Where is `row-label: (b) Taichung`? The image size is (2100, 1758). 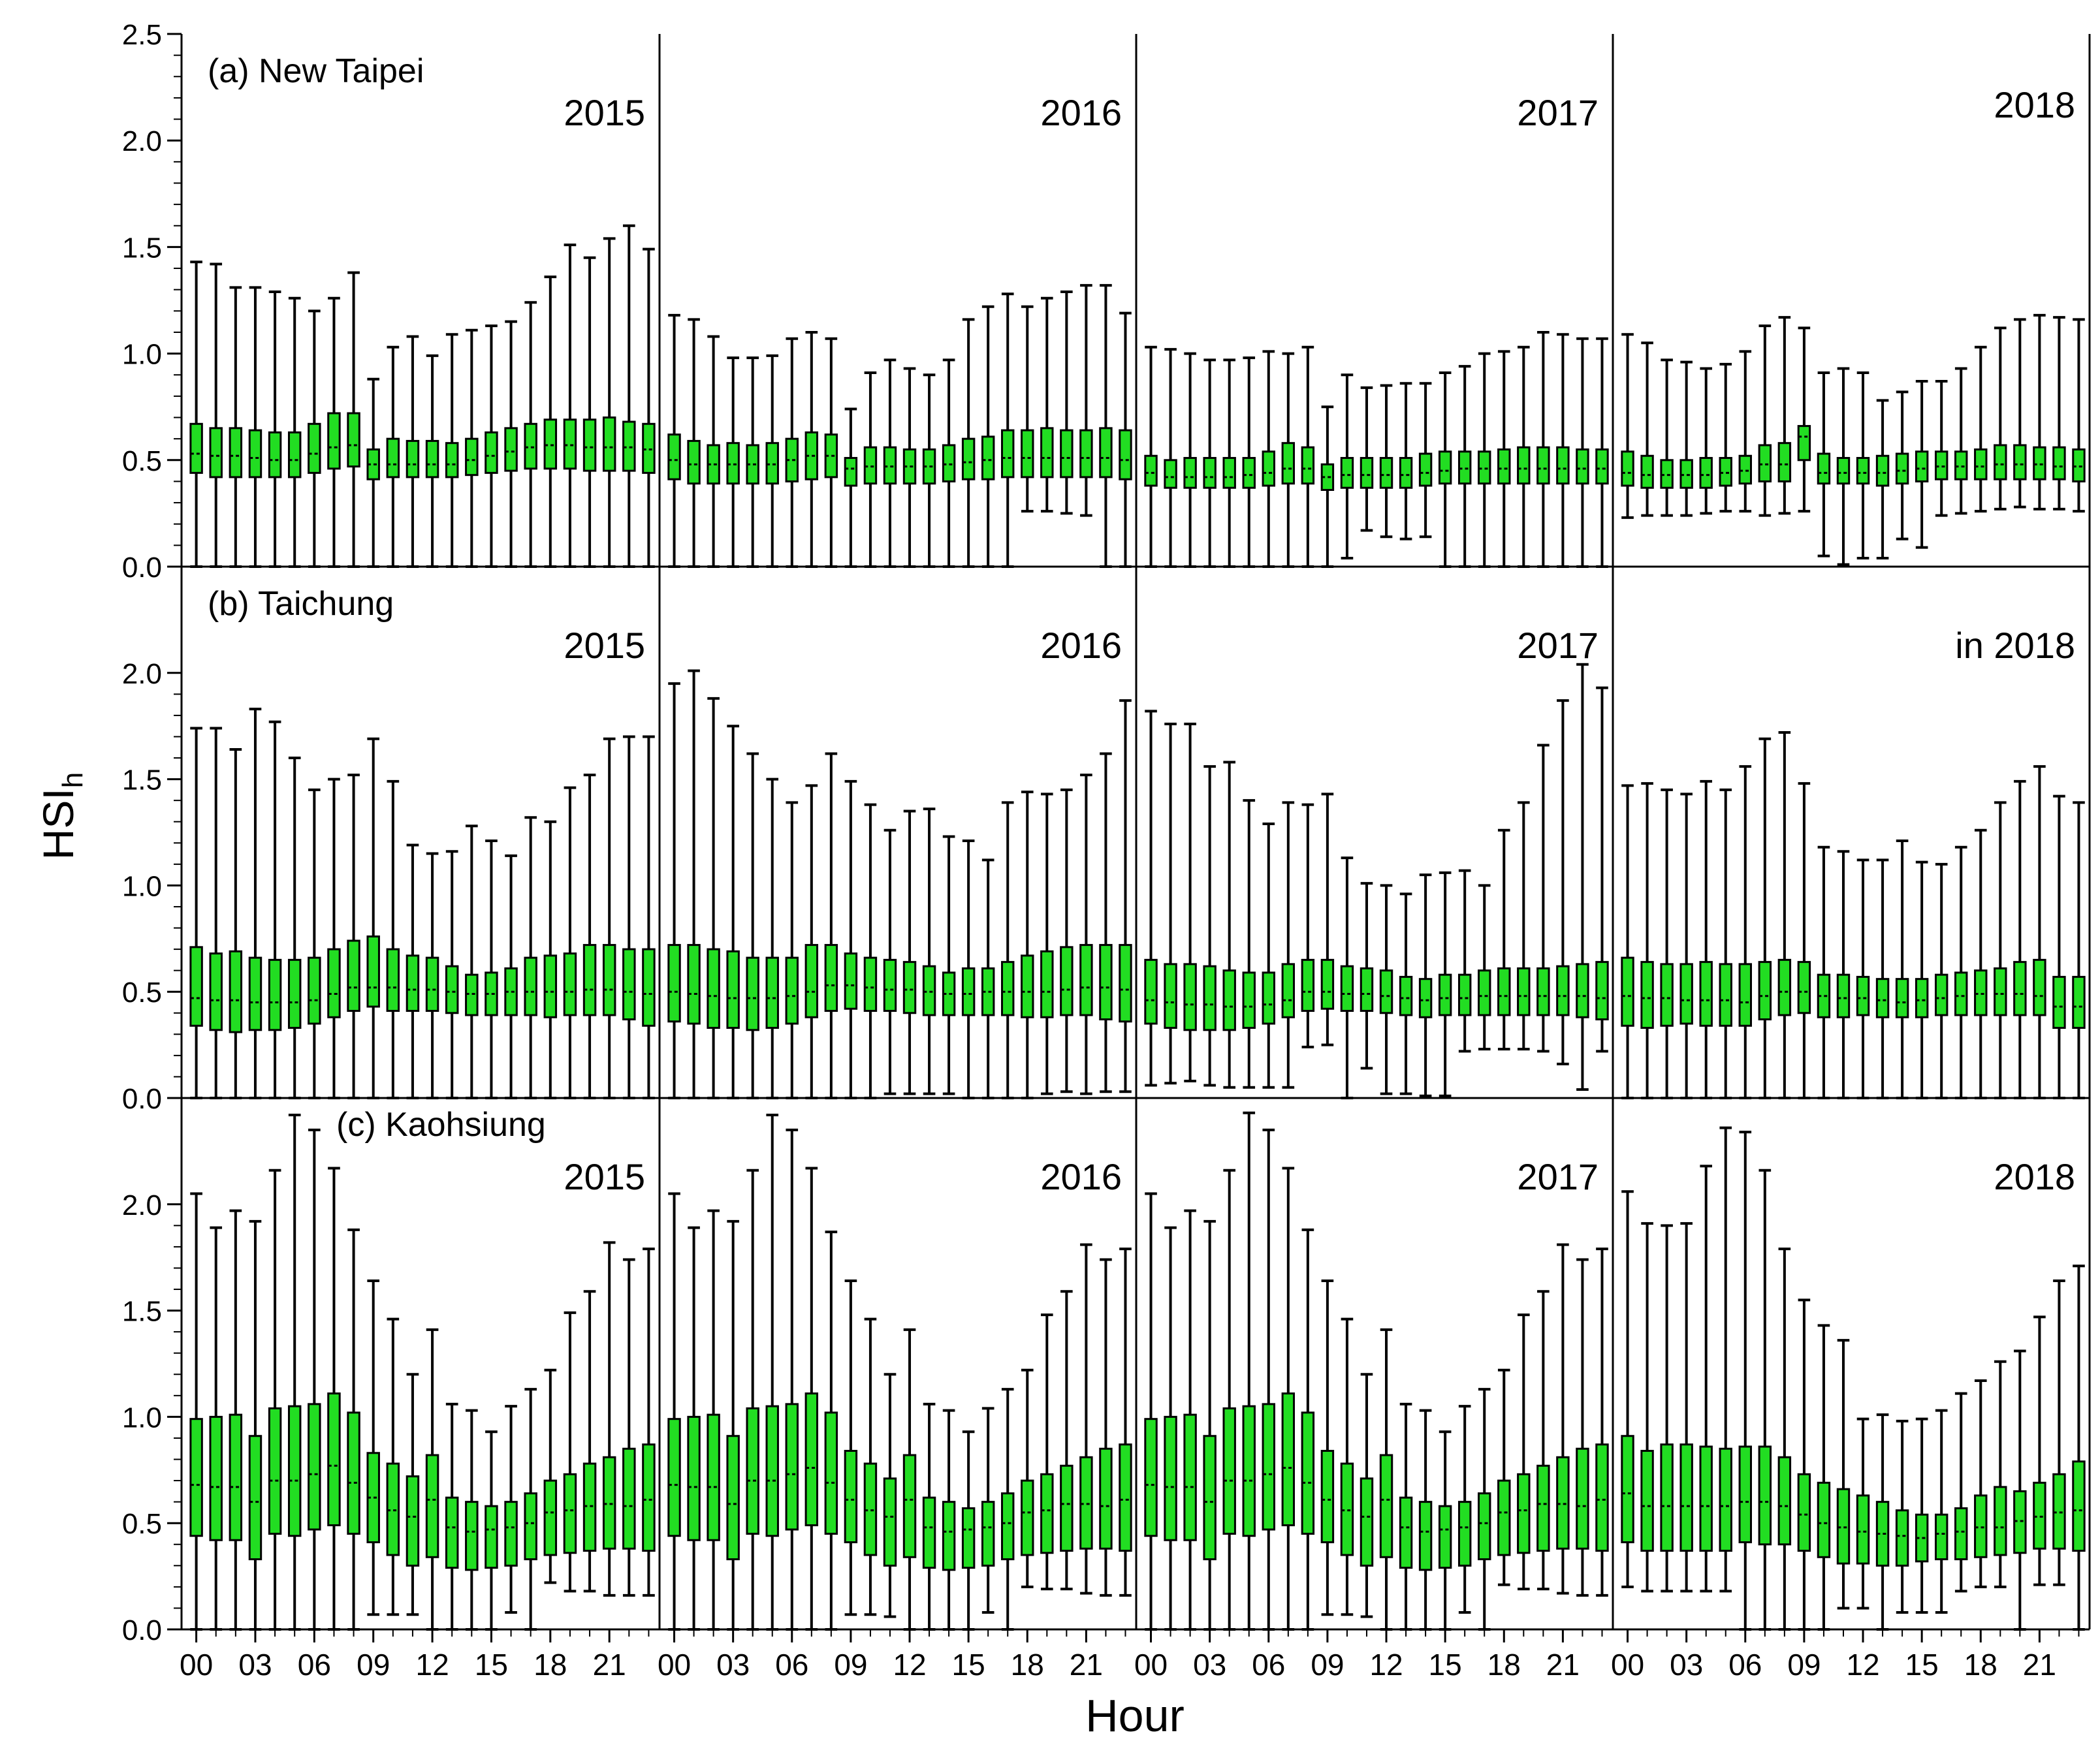 row-label: (b) Taichung is located at coordinates (301, 604).